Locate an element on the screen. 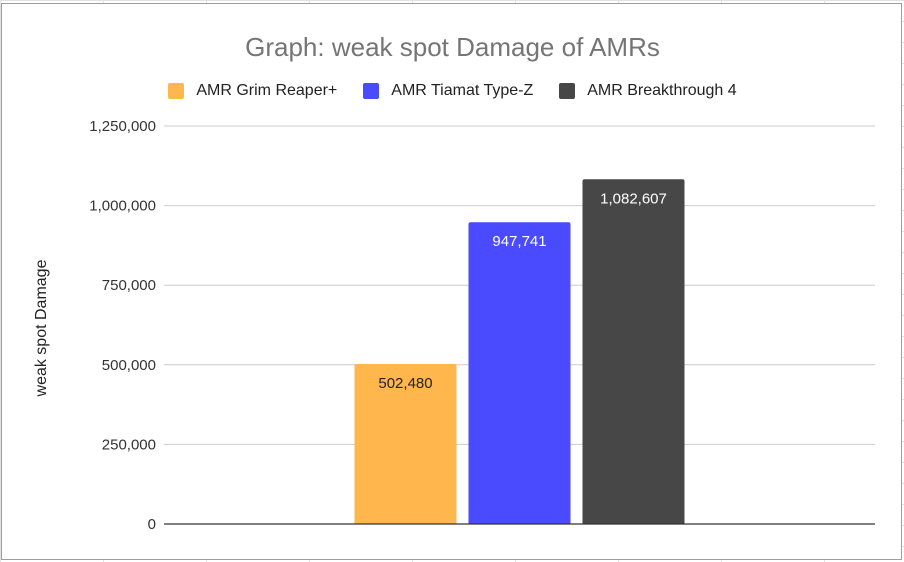  legend-item: AMR Grim Reaper+ is located at coordinates (252, 91).